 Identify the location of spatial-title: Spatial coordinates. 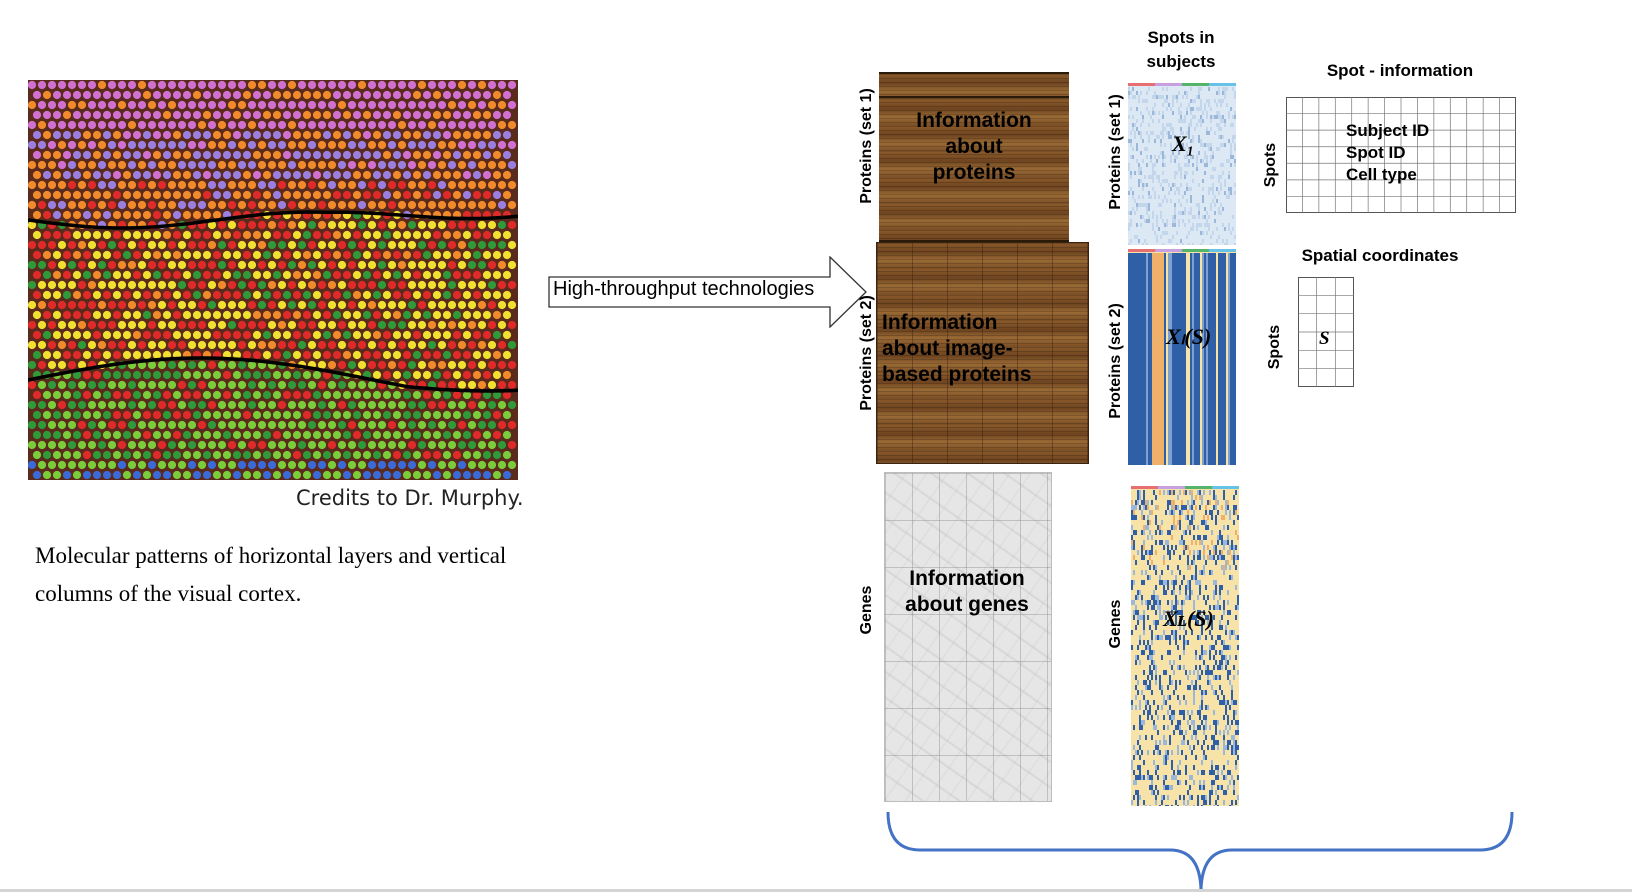
(1380, 255).